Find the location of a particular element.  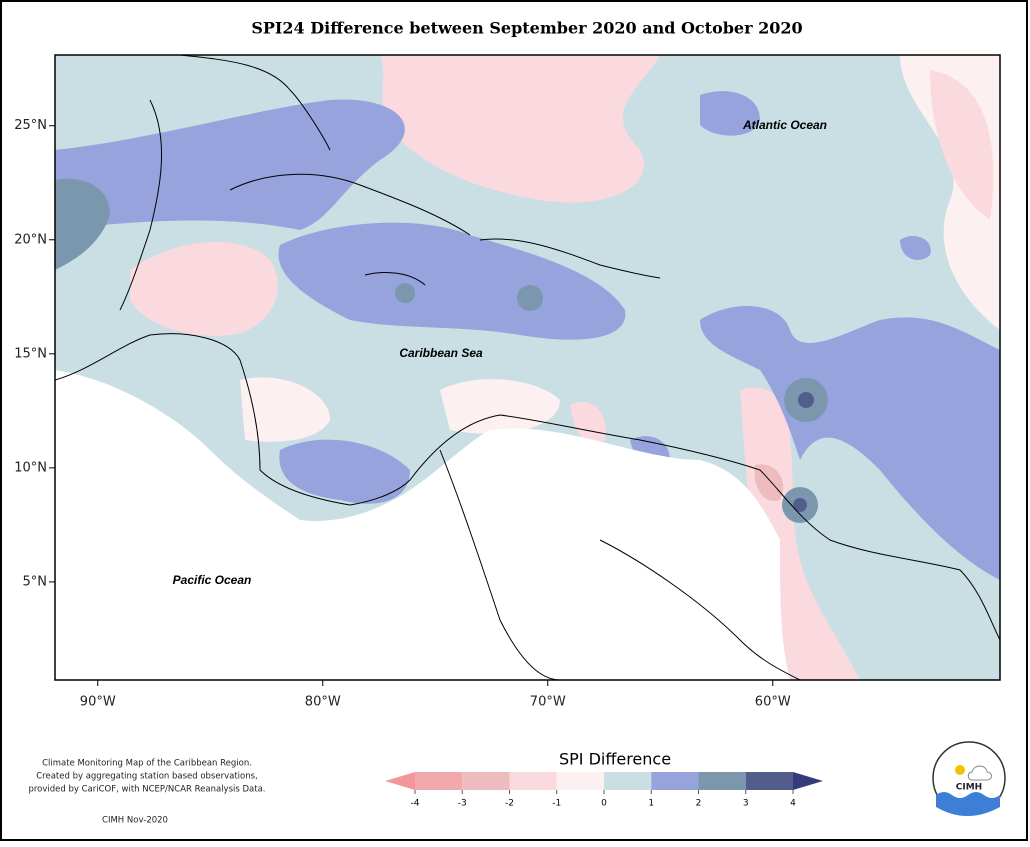

y-tick-label: 5°N is located at coordinates (35, 581).